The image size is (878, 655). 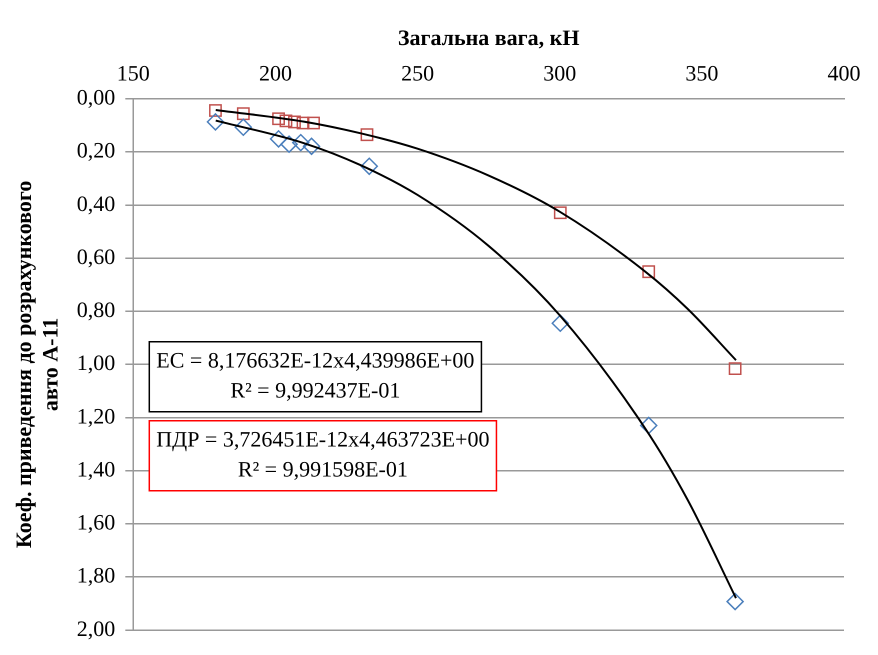 I want to click on y-tick-label: 0,60, so click(x=96, y=256).